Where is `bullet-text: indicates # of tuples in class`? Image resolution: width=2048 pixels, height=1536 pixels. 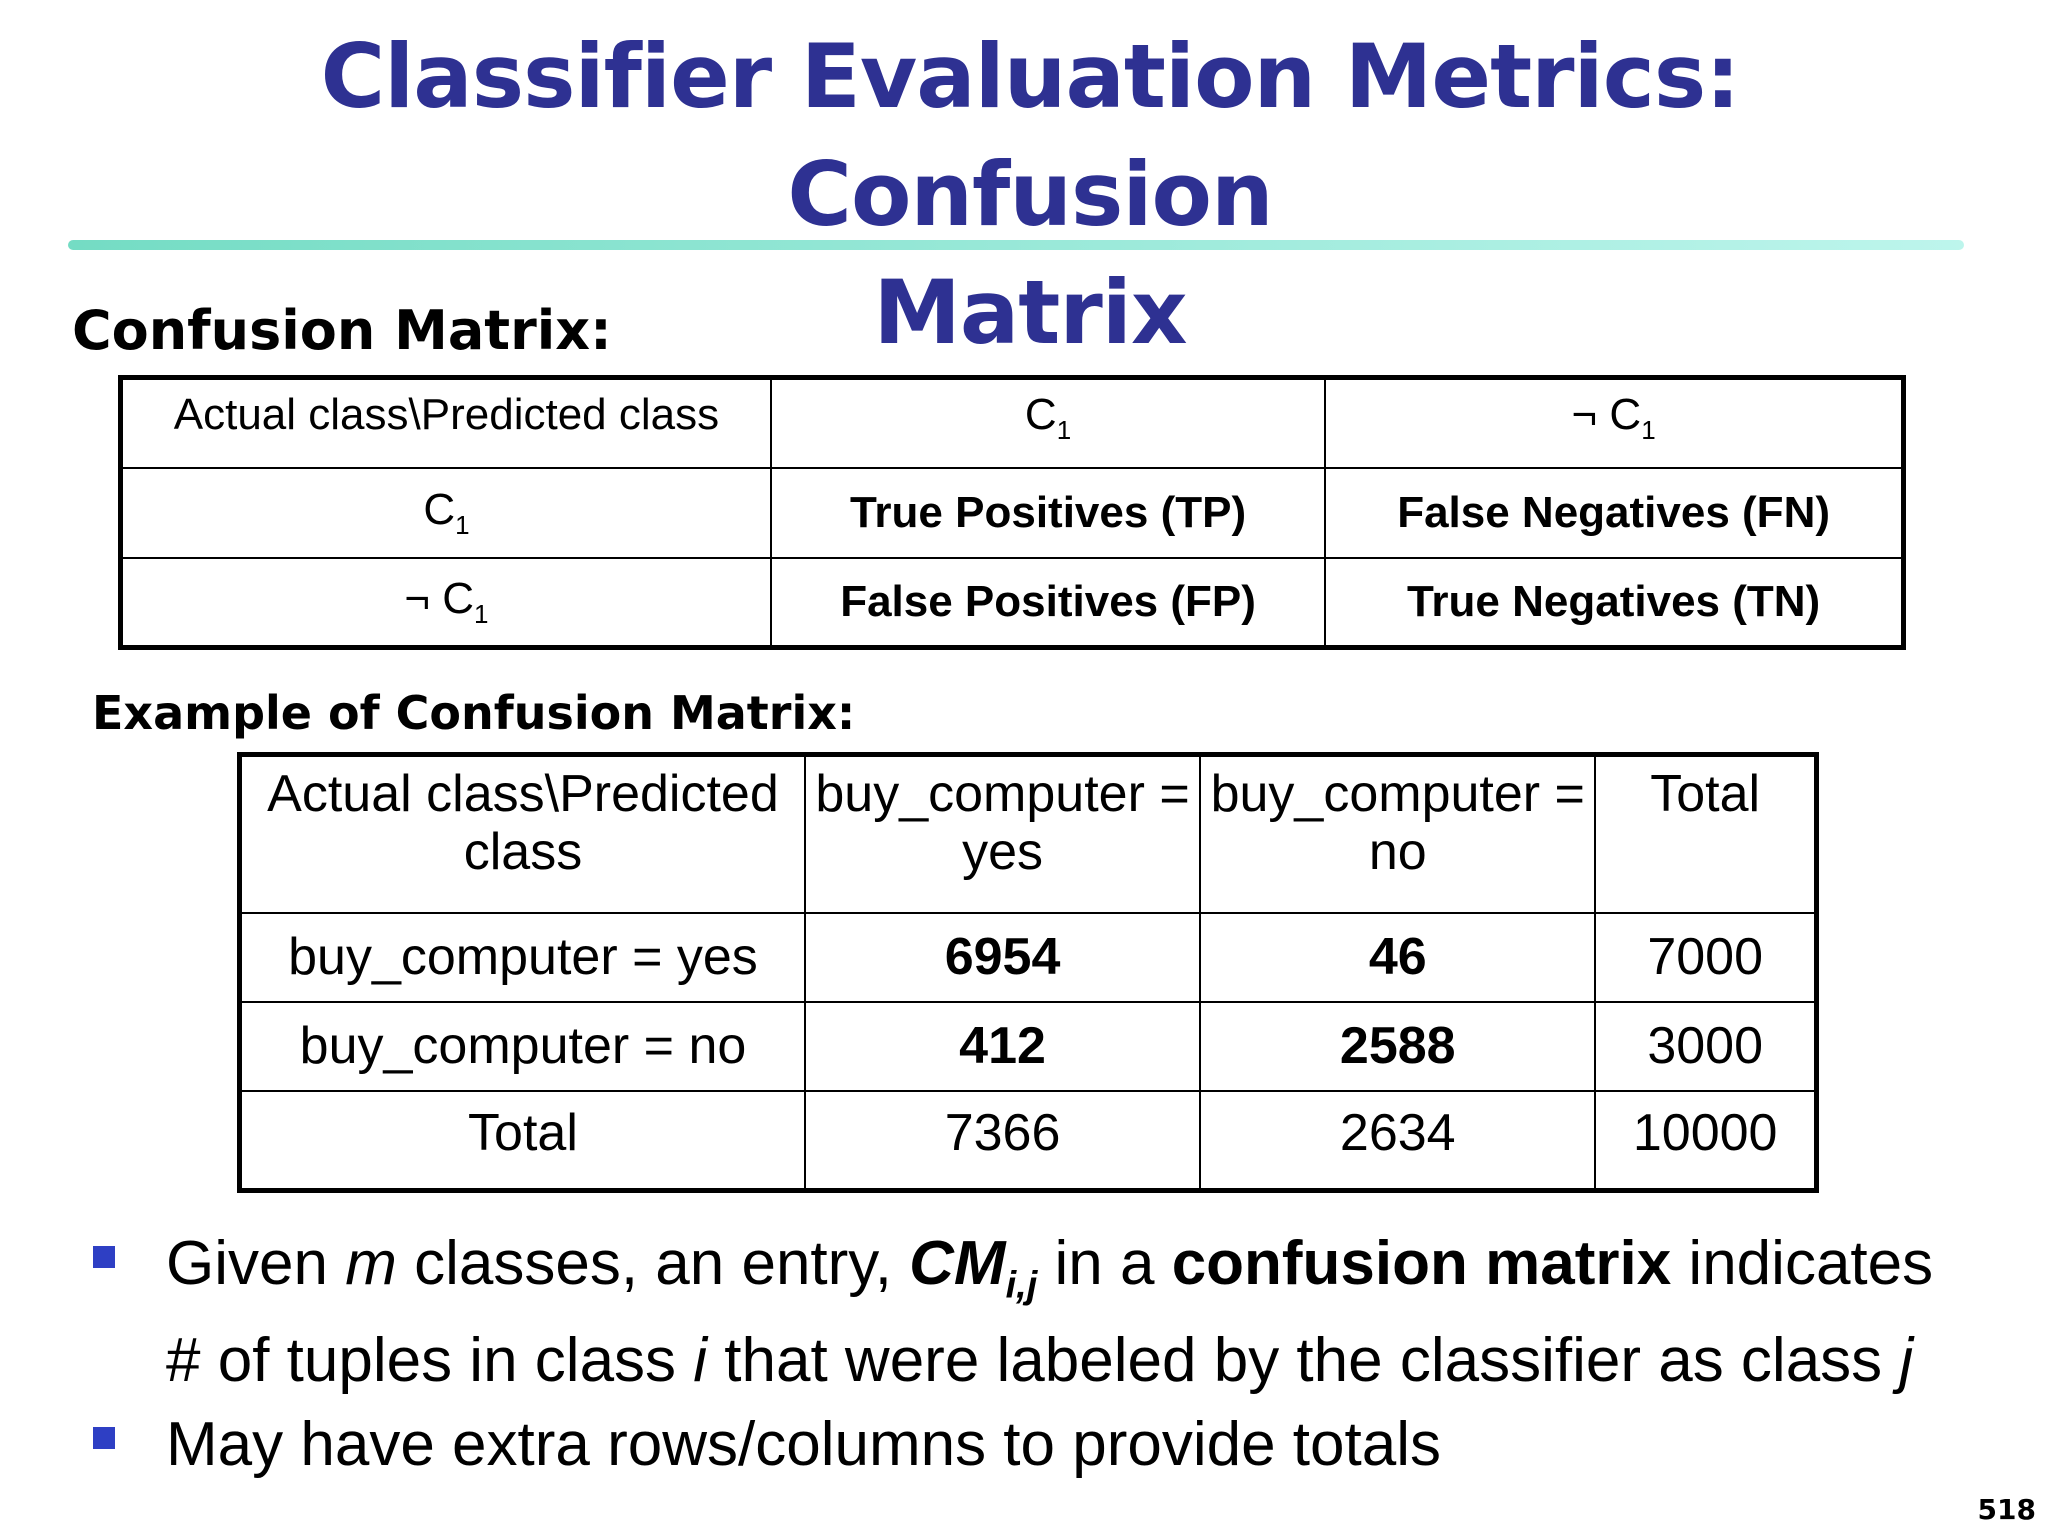 bullet-text: indicates # of tuples in class is located at coordinates (1050, 1312).